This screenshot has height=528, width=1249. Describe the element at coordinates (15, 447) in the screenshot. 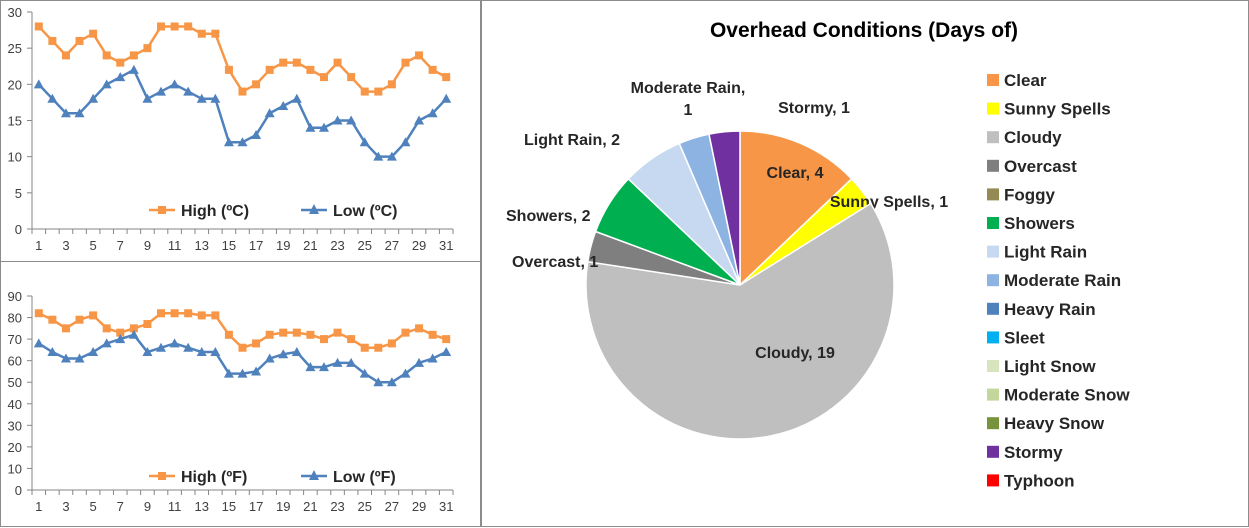

I see `fahrenheit-y-tick-label: 20` at that location.